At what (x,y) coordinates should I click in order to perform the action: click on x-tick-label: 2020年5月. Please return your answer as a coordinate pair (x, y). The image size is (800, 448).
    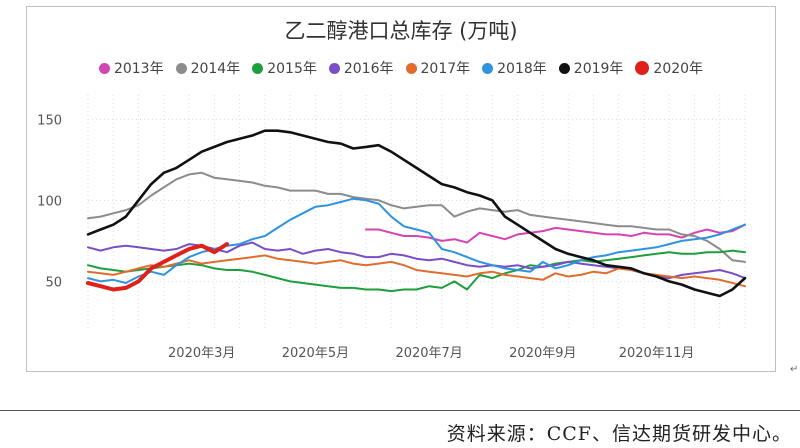
    Looking at the image, I should click on (315, 353).